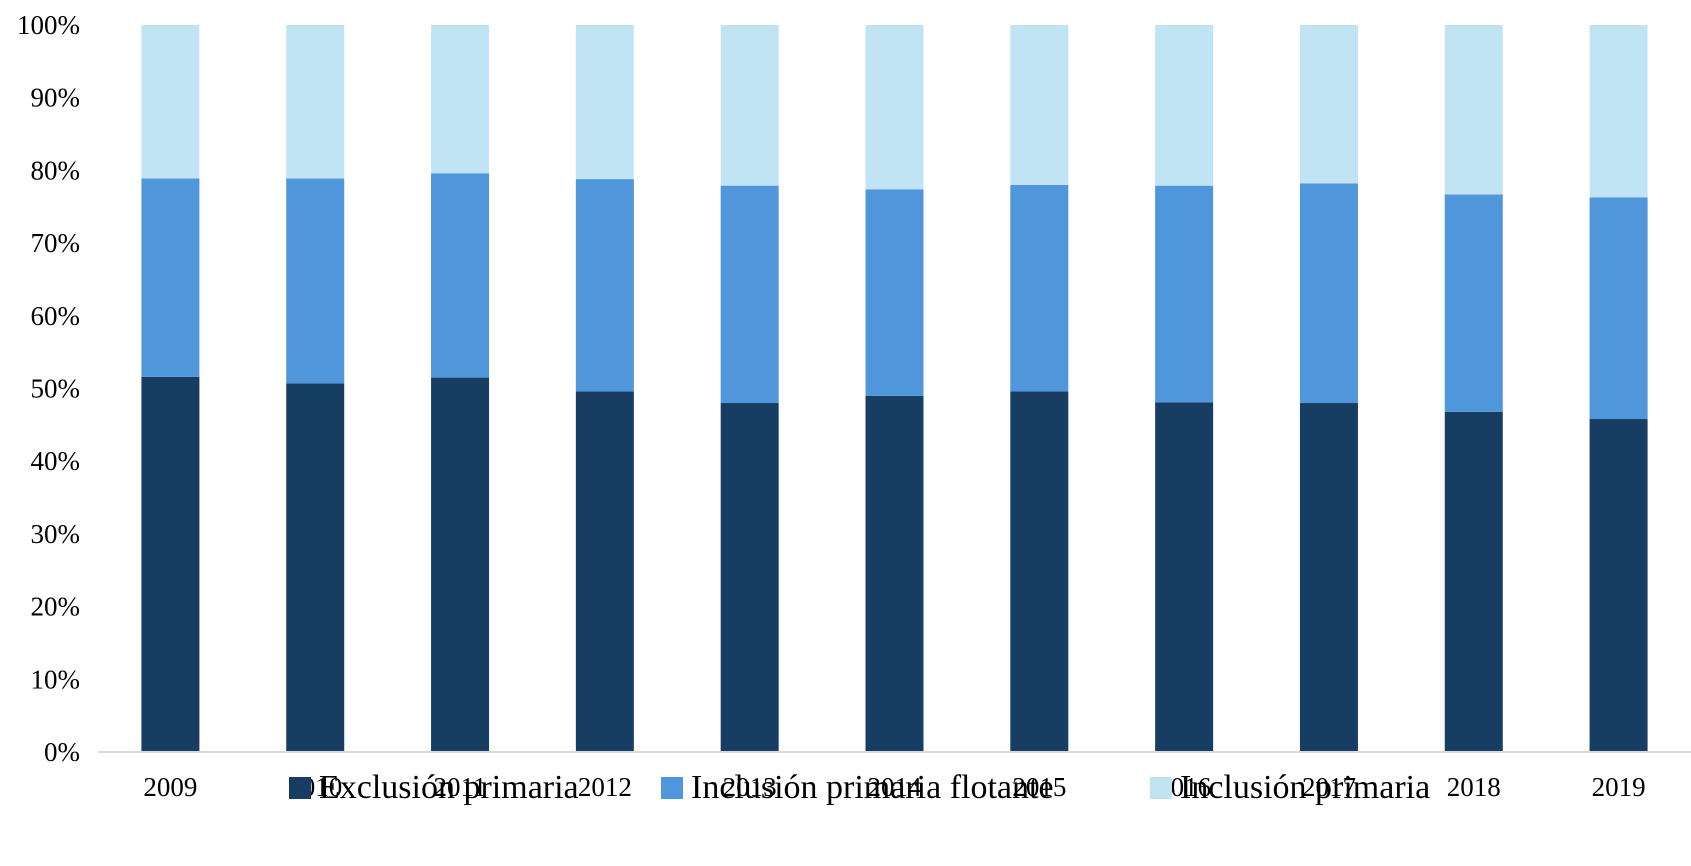 Image resolution: width=1691 pixels, height=866 pixels. I want to click on y-tick-label: 90%, so click(56, 98).